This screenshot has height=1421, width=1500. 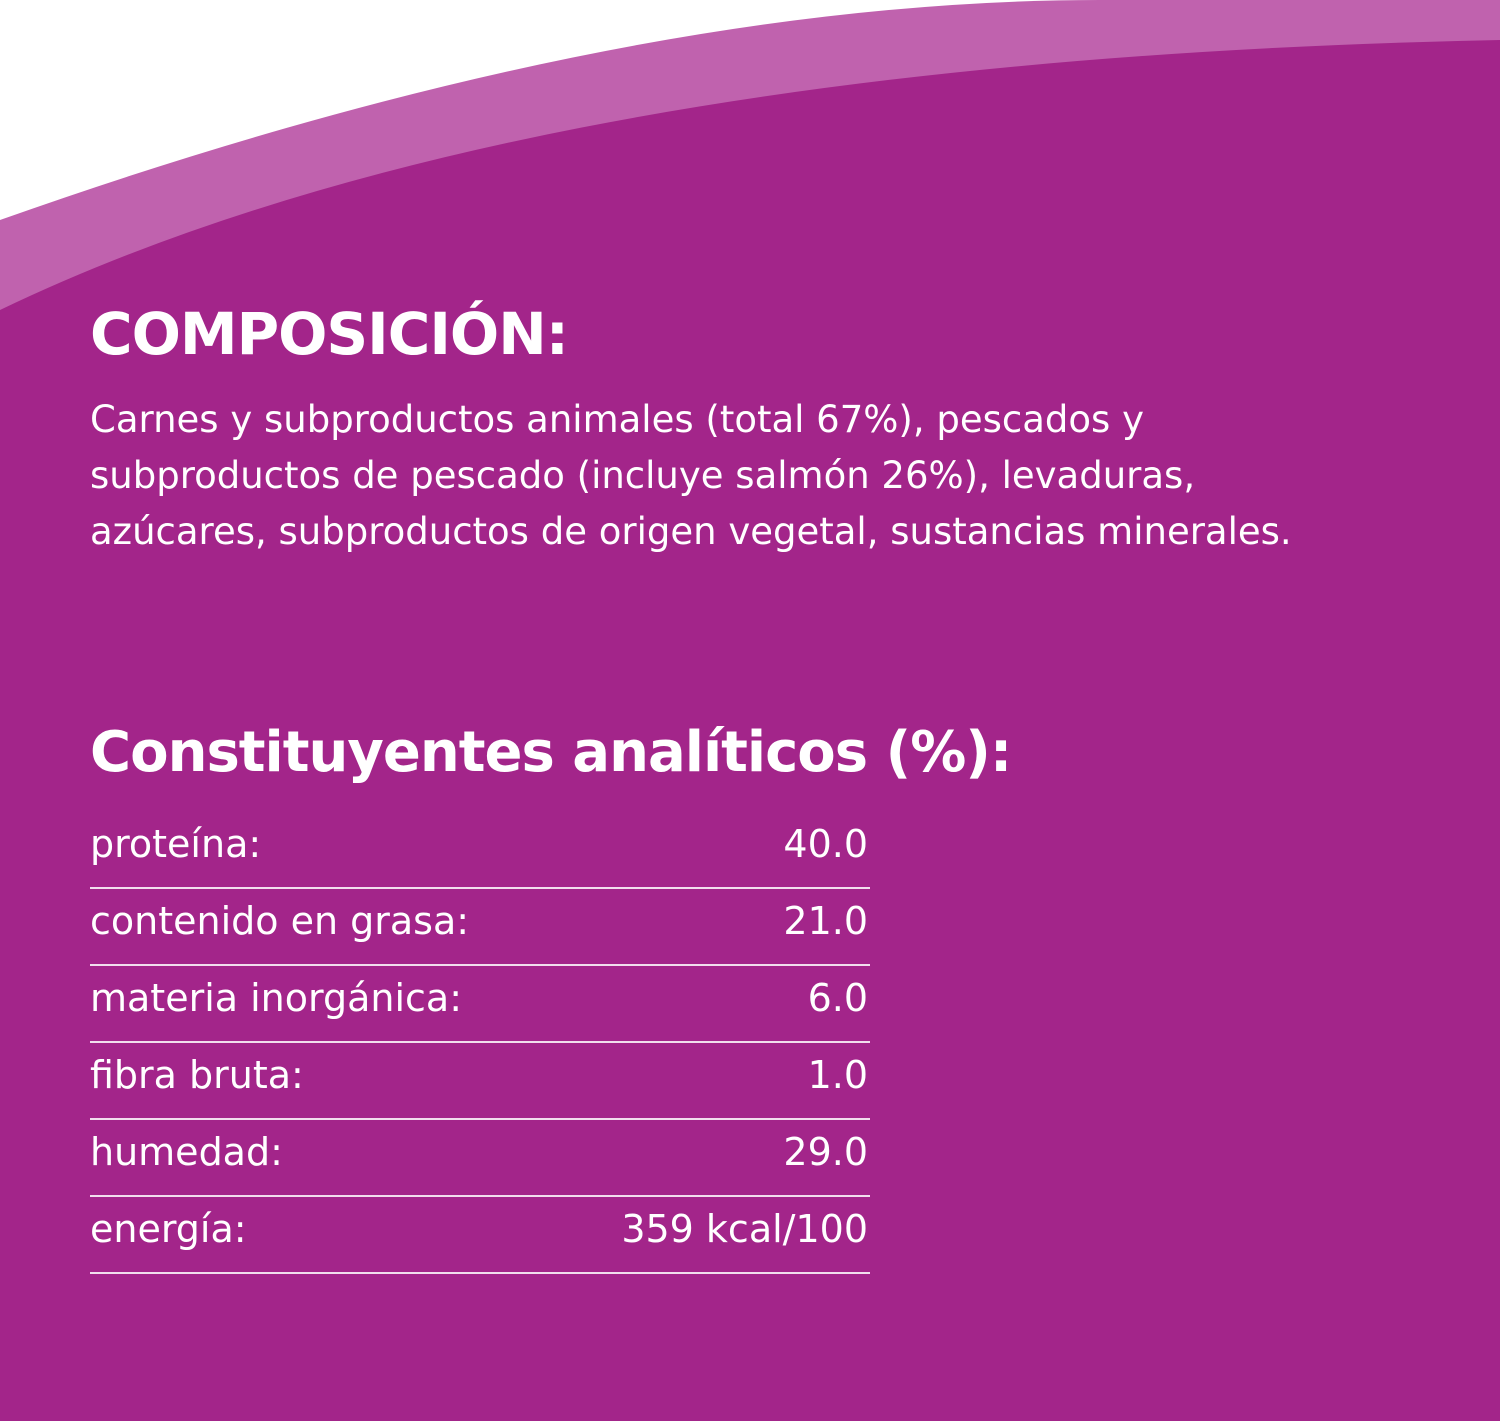 What do you see at coordinates (168, 1229) in the screenshot?
I see `row-label: energía:` at bounding box center [168, 1229].